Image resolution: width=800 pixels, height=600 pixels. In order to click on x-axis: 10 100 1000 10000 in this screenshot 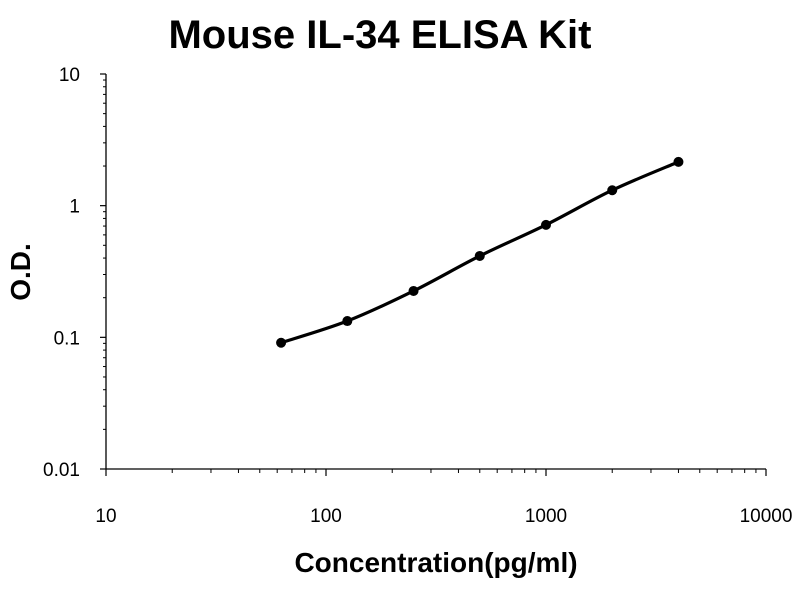, I will do `click(444, 497)`.